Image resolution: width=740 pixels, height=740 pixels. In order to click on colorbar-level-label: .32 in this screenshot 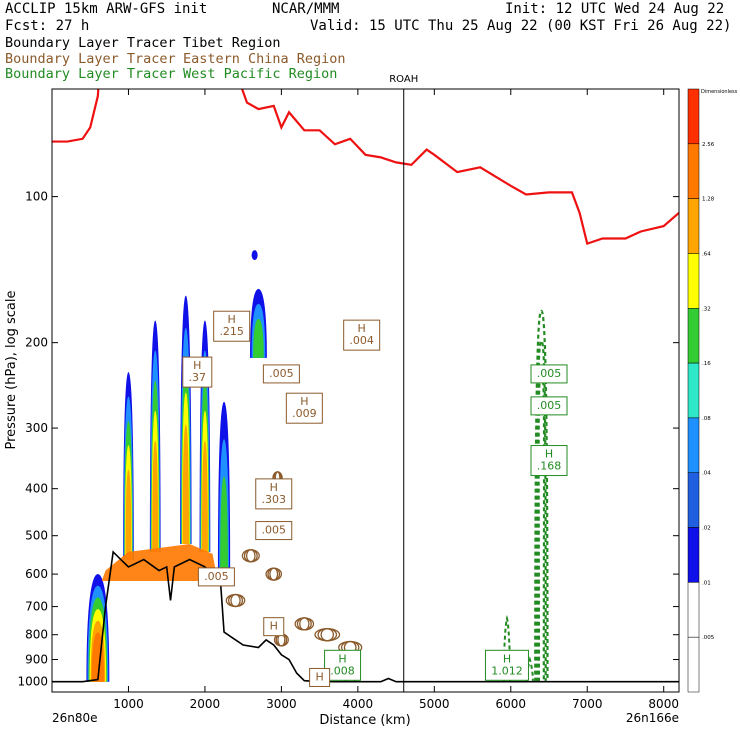, I will do `click(706, 309)`.